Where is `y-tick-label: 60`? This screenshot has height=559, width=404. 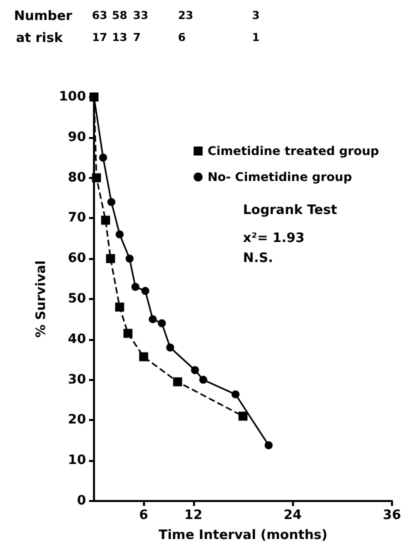
y-tick-label: 60 is located at coordinates (77, 258).